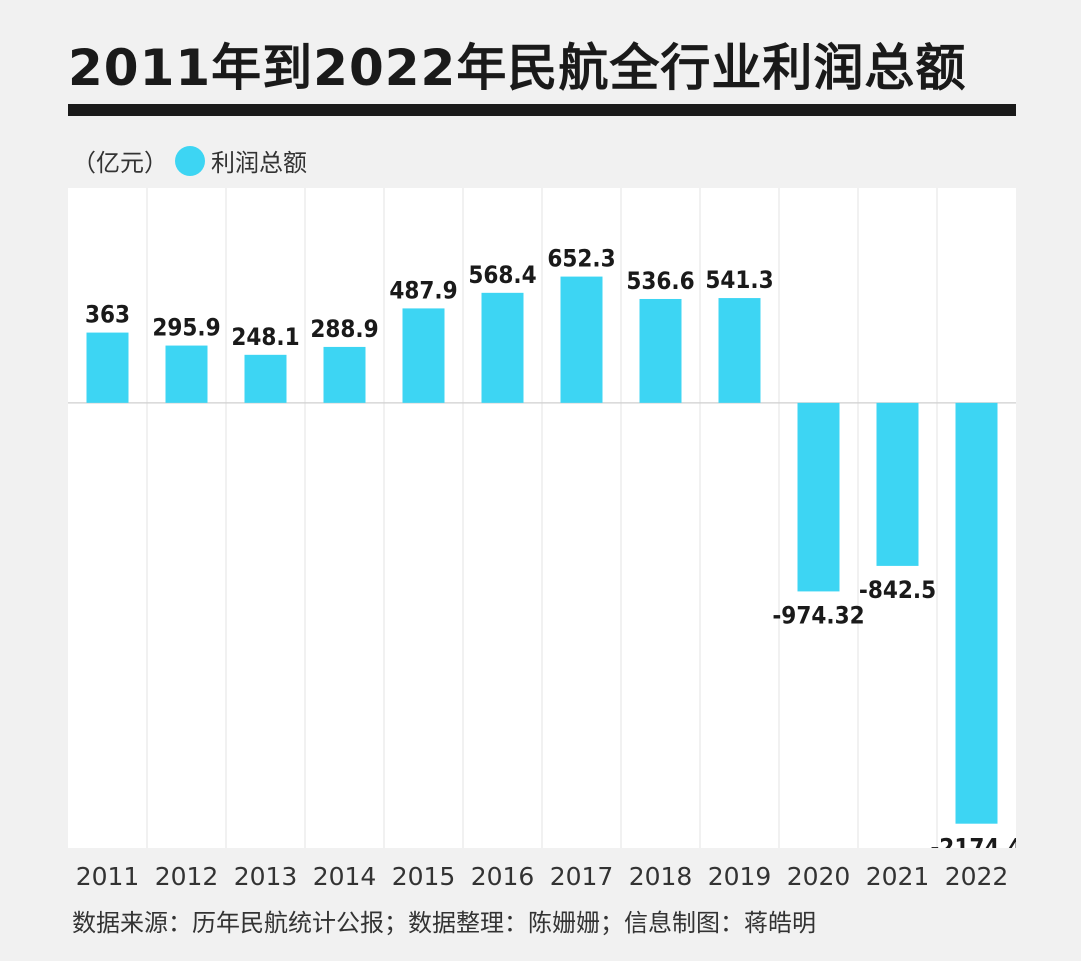 The image size is (1081, 961). I want to click on bar-2022, so click(976, 613).